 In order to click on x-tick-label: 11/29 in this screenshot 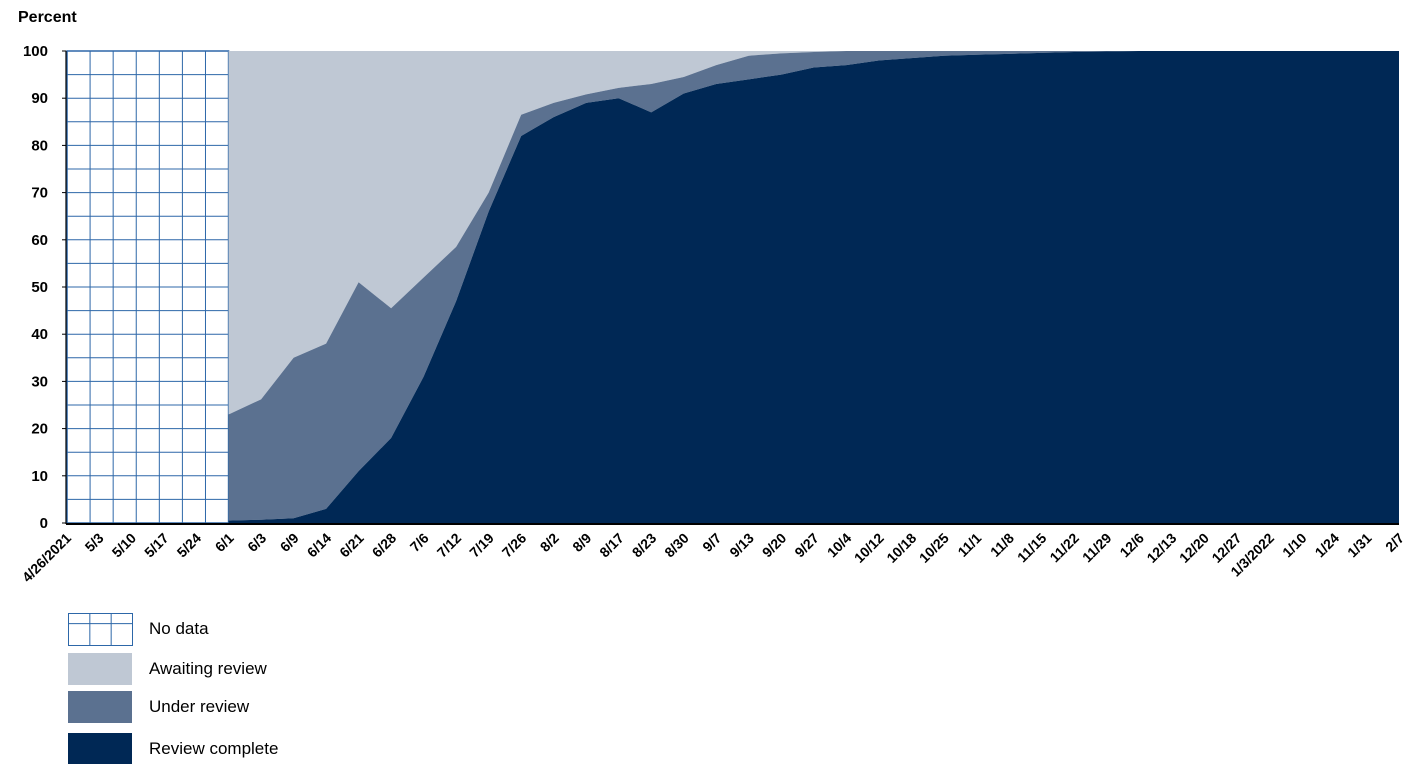, I will do `click(1097, 548)`.